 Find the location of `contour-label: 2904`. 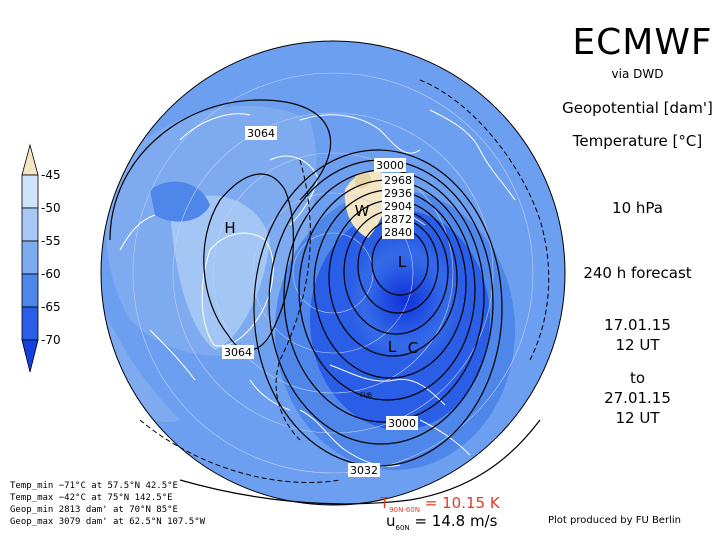

contour-label: 2904 is located at coordinates (398, 206).